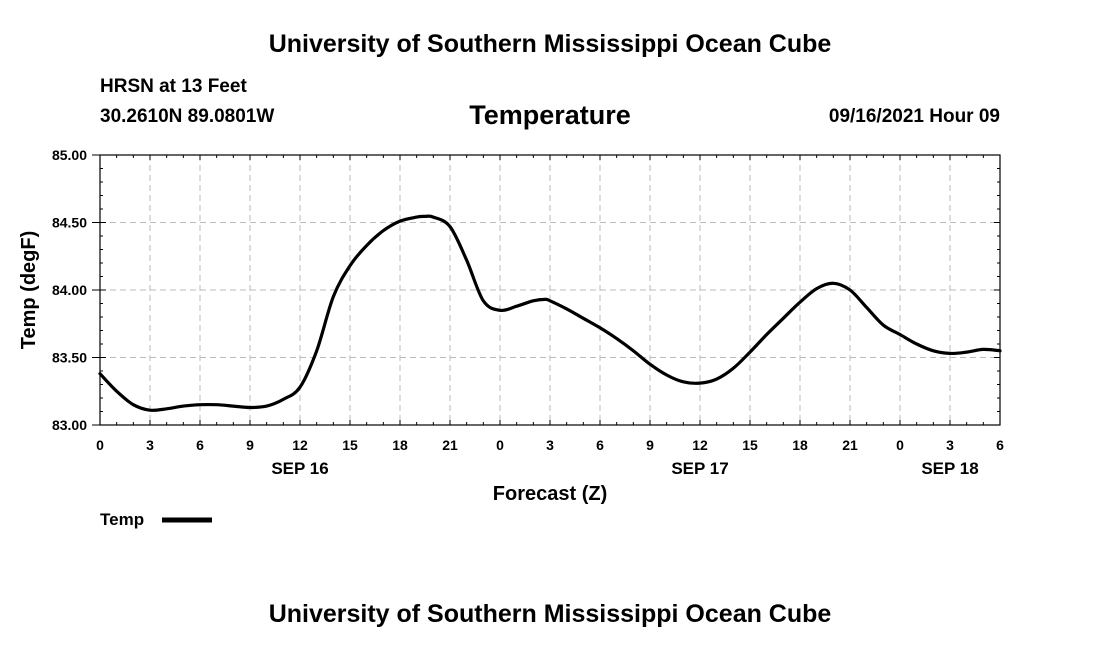 Image resolution: width=1100 pixels, height=650 pixels. What do you see at coordinates (949, 468) in the screenshot?
I see `date-label: SEP 18` at bounding box center [949, 468].